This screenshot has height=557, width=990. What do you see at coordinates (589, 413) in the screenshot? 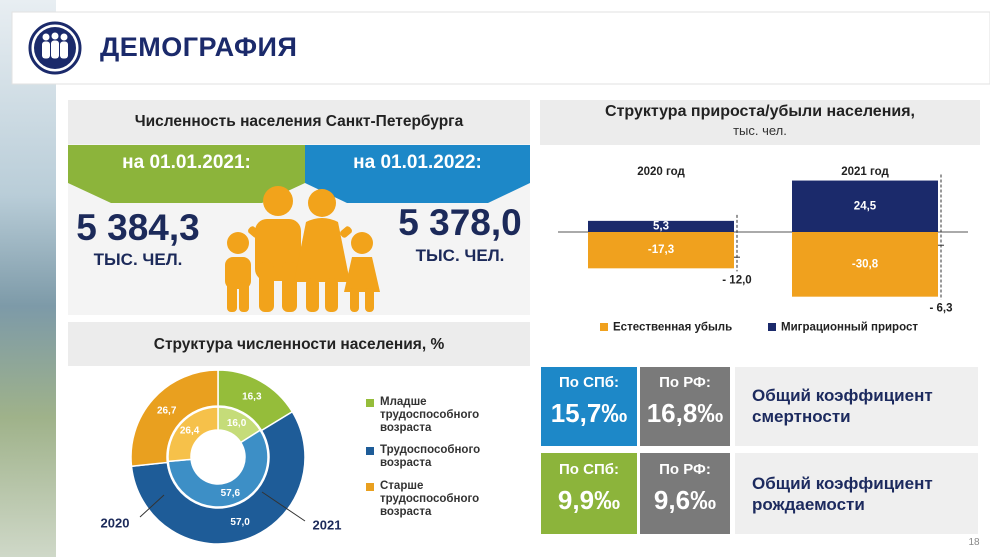
I see `rate-value: 15,7‰` at bounding box center [589, 413].